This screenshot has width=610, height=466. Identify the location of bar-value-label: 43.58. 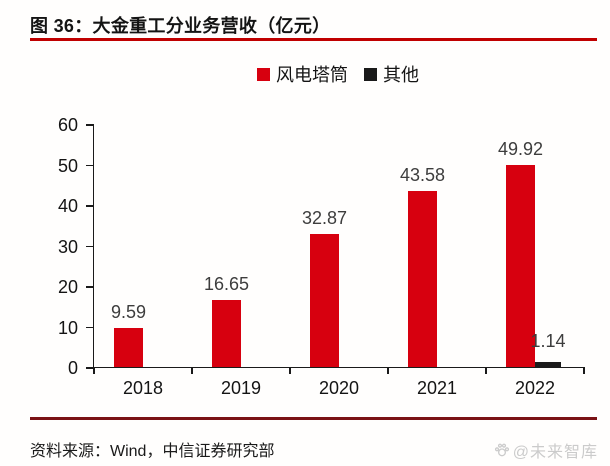
(422, 174).